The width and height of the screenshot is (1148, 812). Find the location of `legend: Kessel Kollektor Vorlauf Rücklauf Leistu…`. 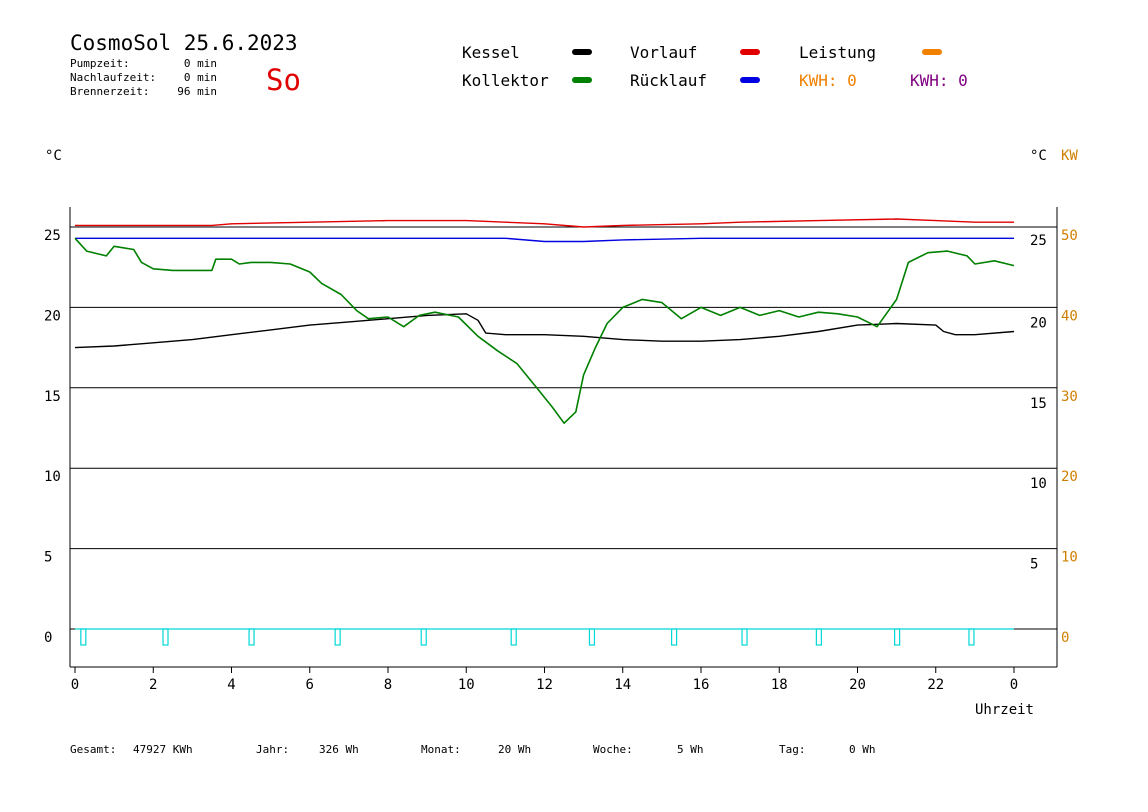

legend: Kessel Kollektor Vorlauf Rücklauf Leistu… is located at coordinates (715, 66).